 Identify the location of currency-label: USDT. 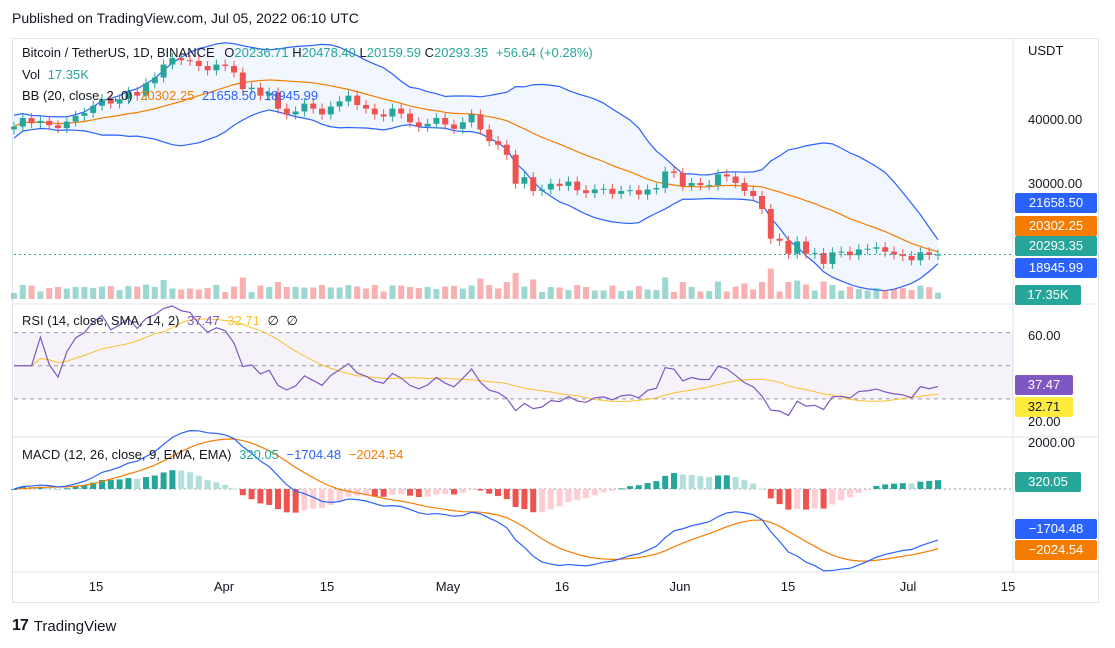
(1046, 50).